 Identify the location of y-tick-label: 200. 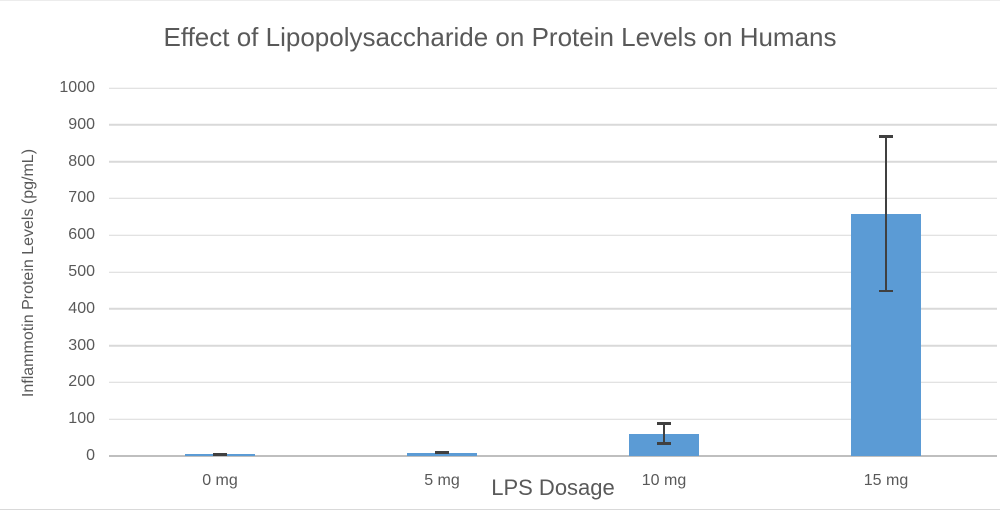
(81, 382).